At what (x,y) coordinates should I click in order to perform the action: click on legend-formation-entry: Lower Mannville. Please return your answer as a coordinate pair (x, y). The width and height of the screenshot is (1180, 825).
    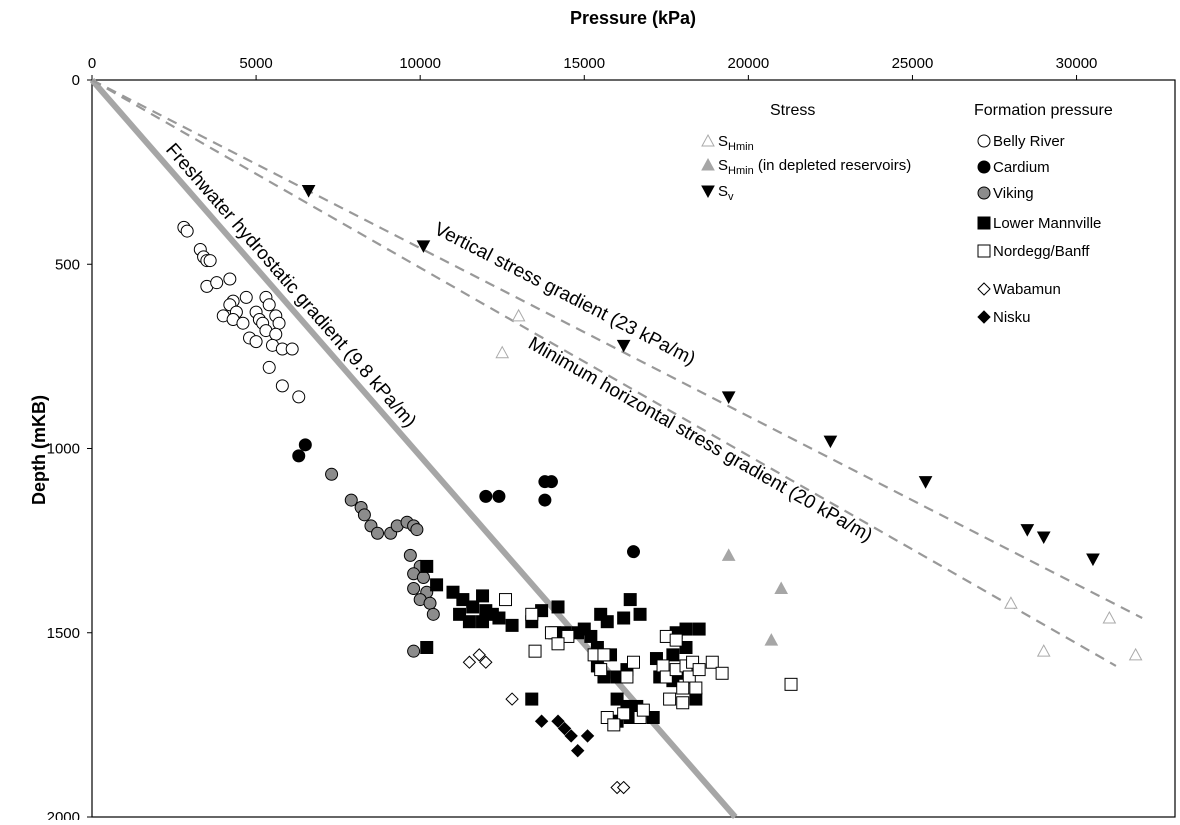
    Looking at the image, I should click on (1047, 223).